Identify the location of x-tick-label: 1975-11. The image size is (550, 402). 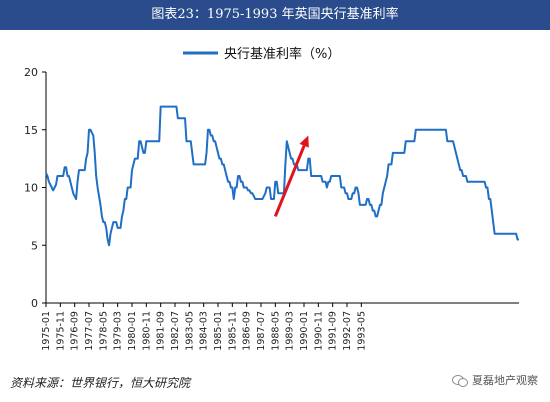
(60, 331).